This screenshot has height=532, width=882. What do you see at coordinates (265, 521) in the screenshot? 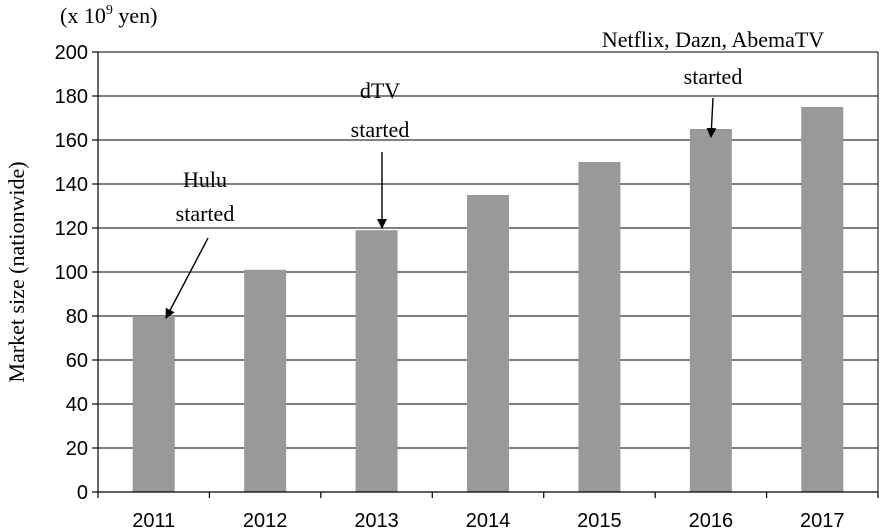
I see `x-tick-label-2012: 2012` at bounding box center [265, 521].